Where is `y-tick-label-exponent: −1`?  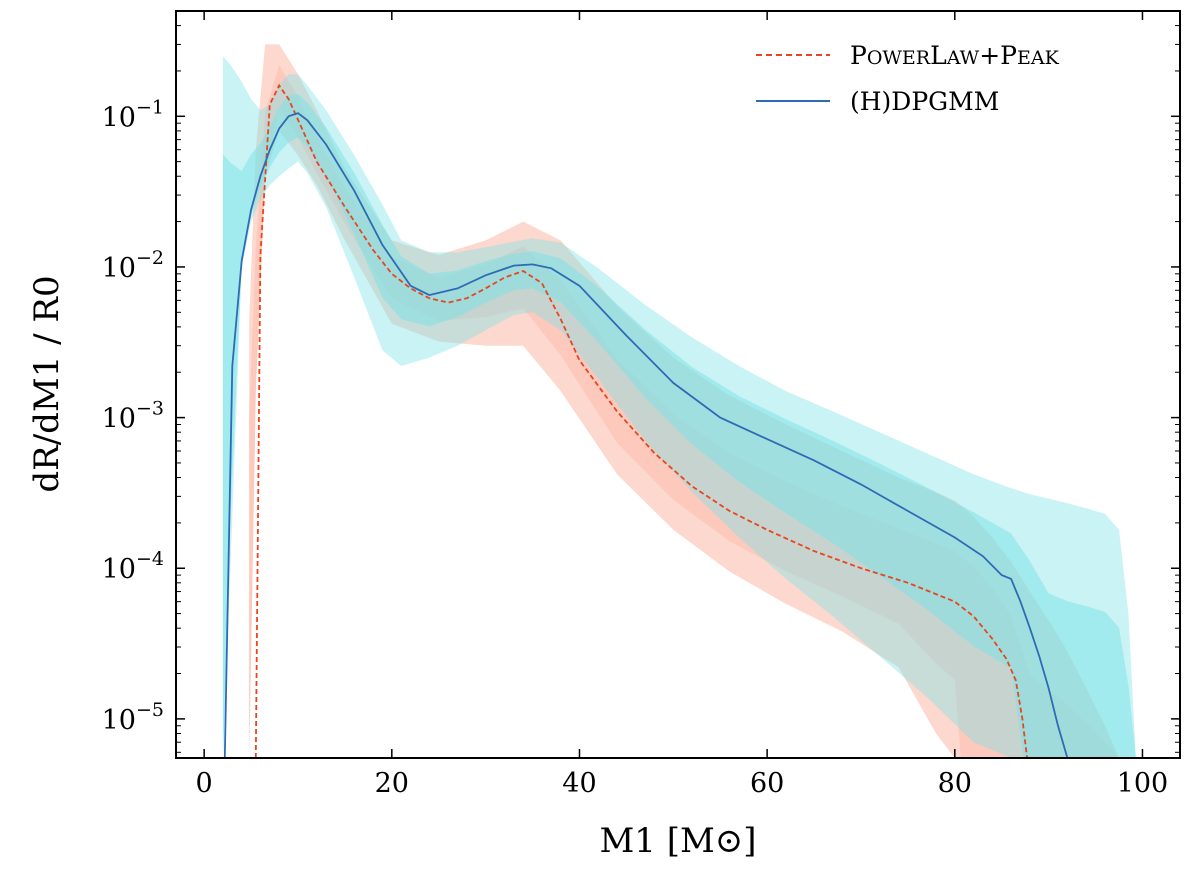 y-tick-label-exponent: −1 is located at coordinates (150, 107).